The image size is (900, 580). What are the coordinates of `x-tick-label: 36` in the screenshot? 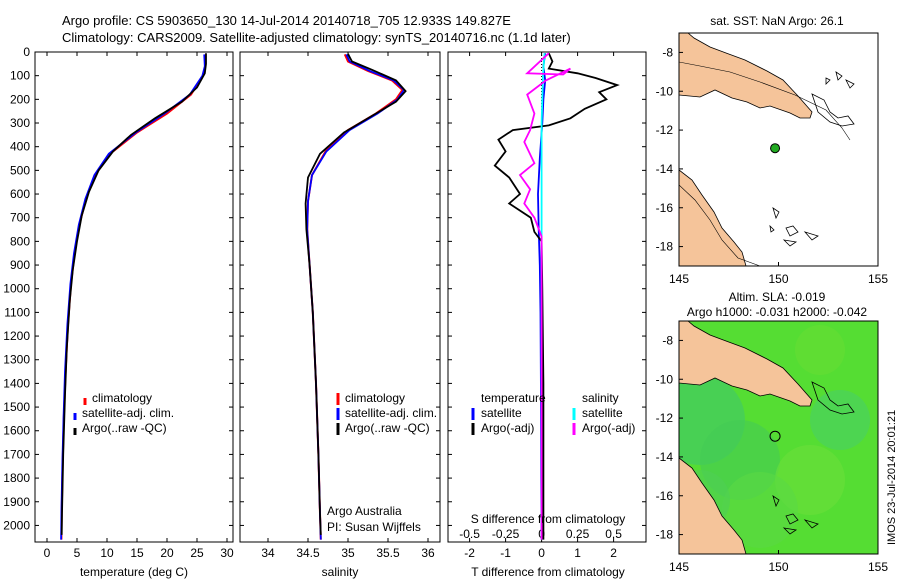 It's located at (428, 553).